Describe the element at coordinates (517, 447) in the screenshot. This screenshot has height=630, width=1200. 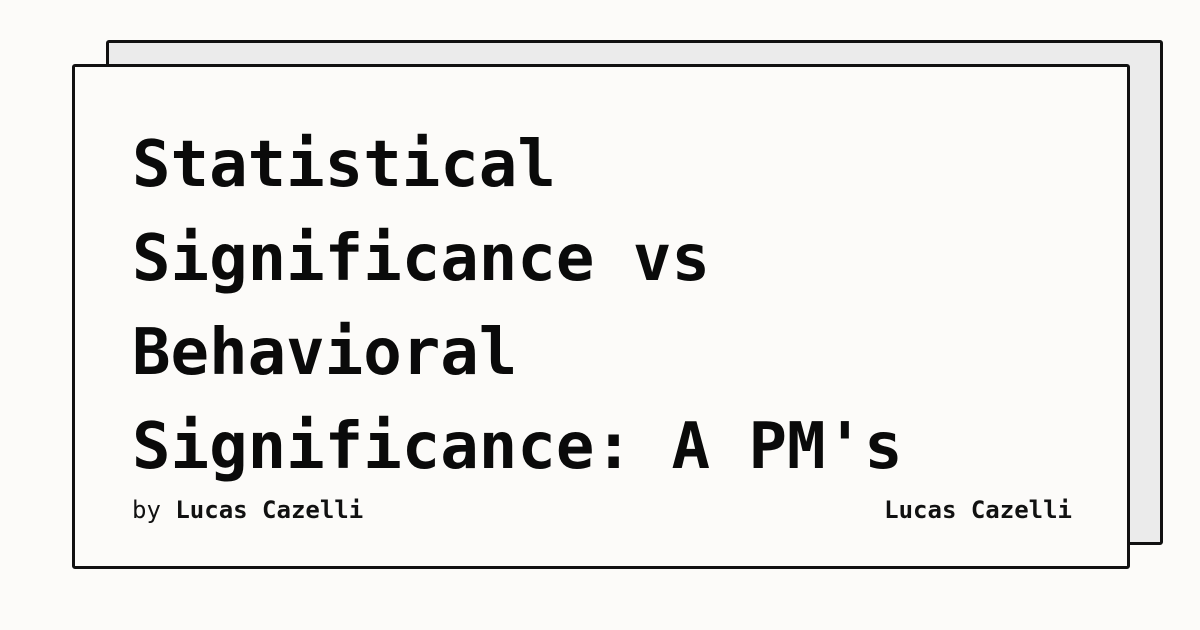
I see `title-line: Significance: A PM's` at that location.